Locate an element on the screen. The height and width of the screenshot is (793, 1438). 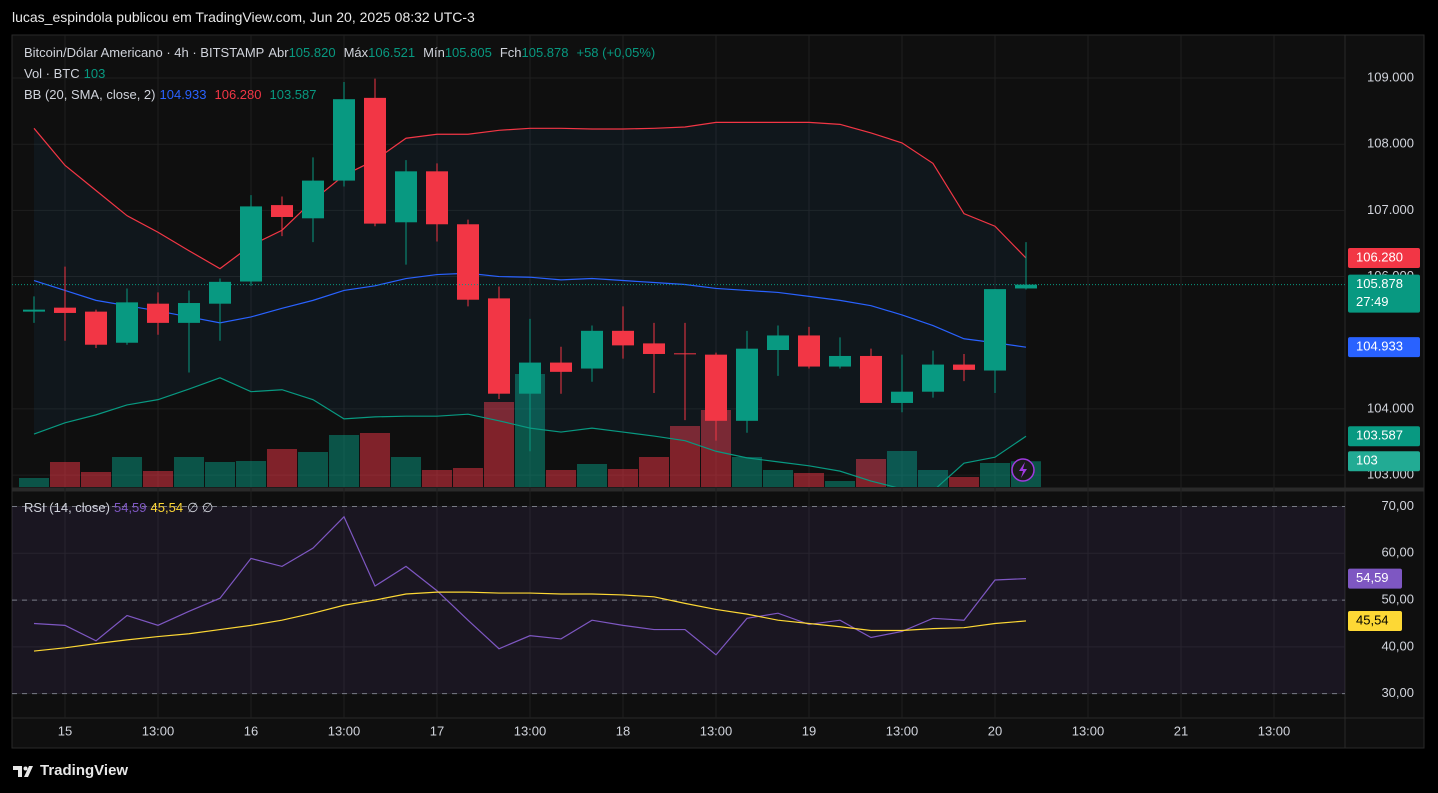
volume-value: 103 is located at coordinates (94, 73).